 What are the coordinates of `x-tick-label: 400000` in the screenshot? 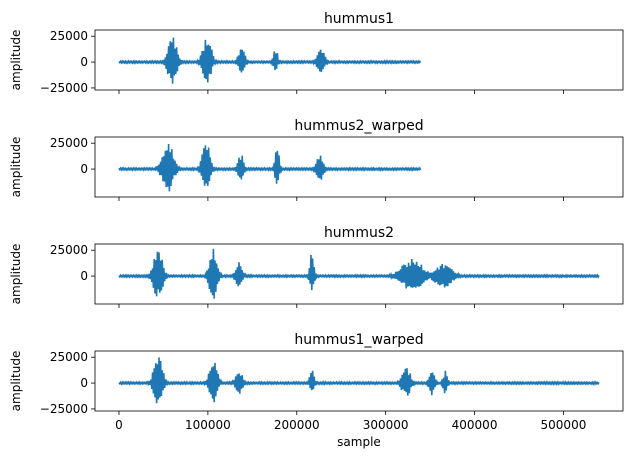 It's located at (475, 425).